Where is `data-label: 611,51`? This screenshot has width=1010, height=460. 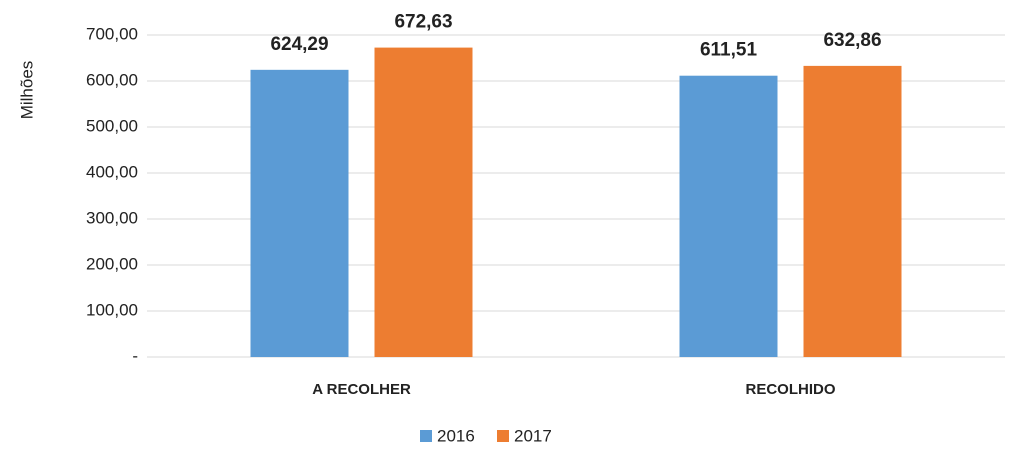
data-label: 611,51 is located at coordinates (728, 50).